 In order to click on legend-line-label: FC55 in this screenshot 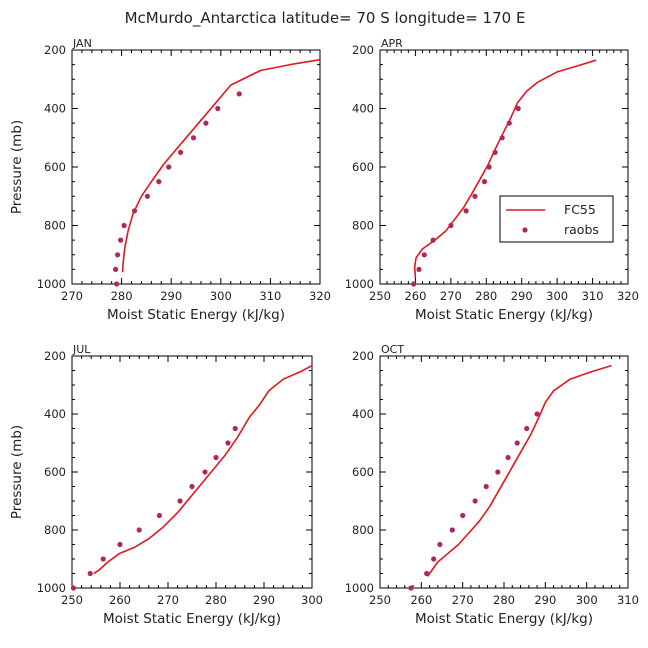, I will do `click(580, 209)`.